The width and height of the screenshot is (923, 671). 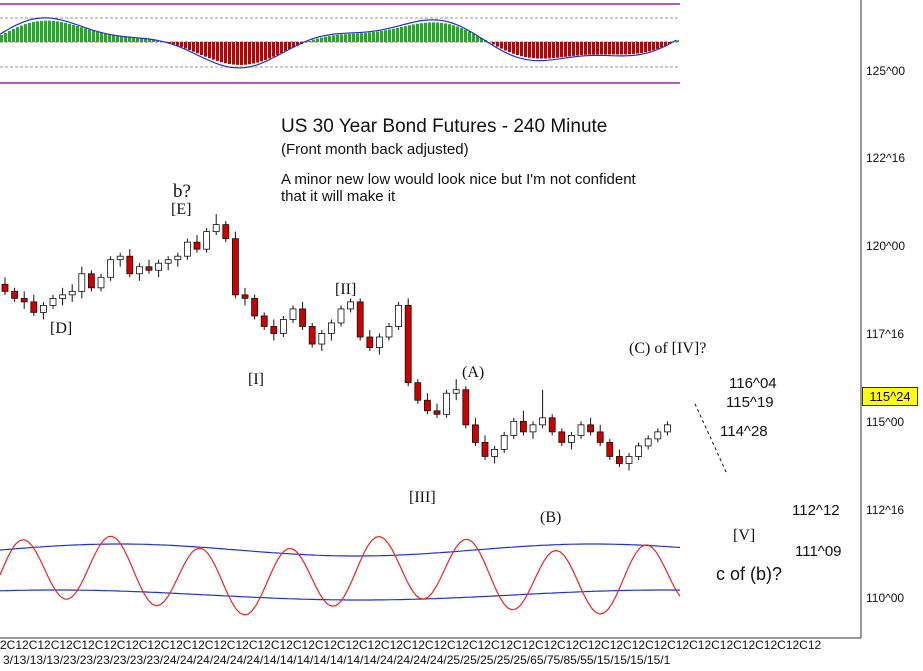 What do you see at coordinates (340, 575) in the screenshot?
I see `osc-line` at bounding box center [340, 575].